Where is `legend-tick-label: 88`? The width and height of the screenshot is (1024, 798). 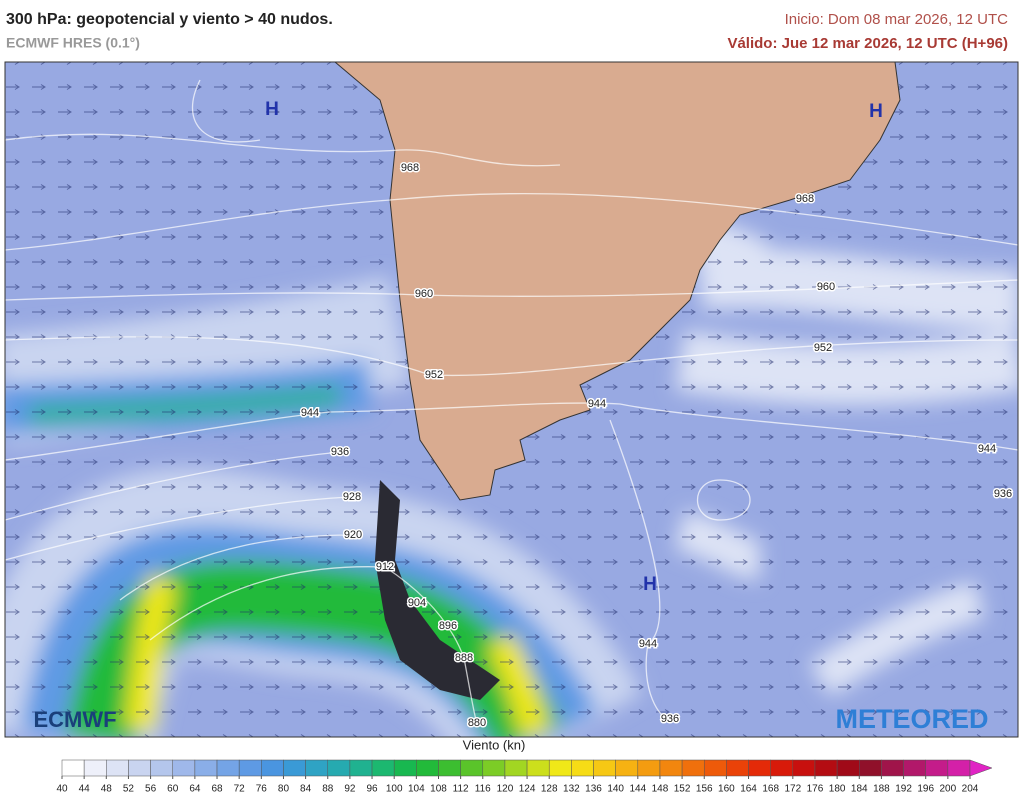
legend-tick-label: 88 is located at coordinates (328, 789).